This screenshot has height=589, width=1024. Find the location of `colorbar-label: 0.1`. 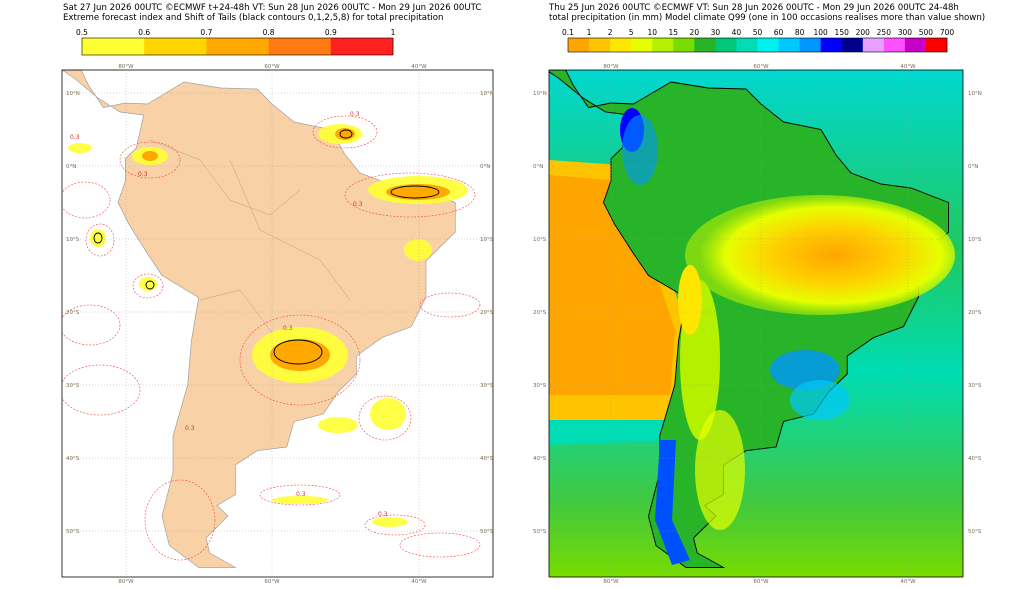

colorbar-label: 0.1 is located at coordinates (568, 32).